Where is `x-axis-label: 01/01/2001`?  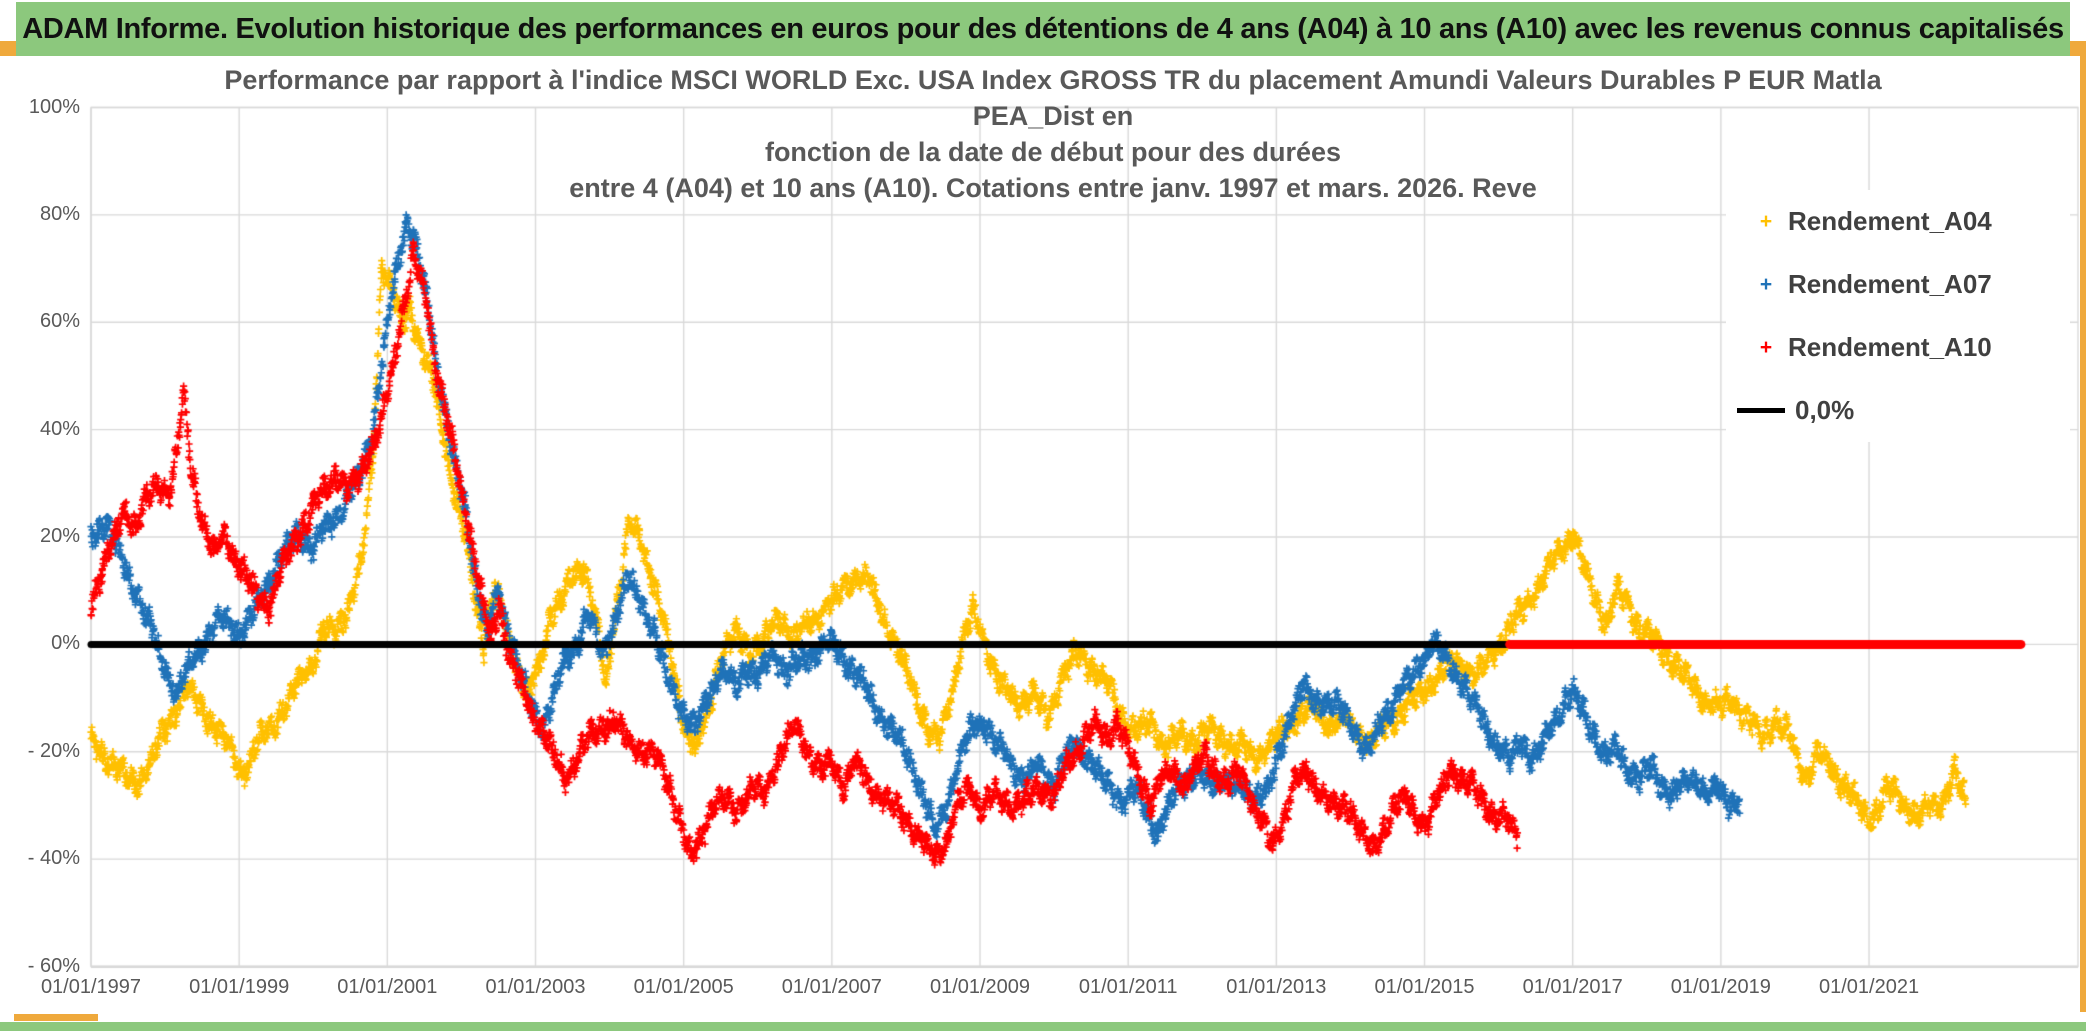
x-axis-label: 01/01/2001 is located at coordinates (387, 987).